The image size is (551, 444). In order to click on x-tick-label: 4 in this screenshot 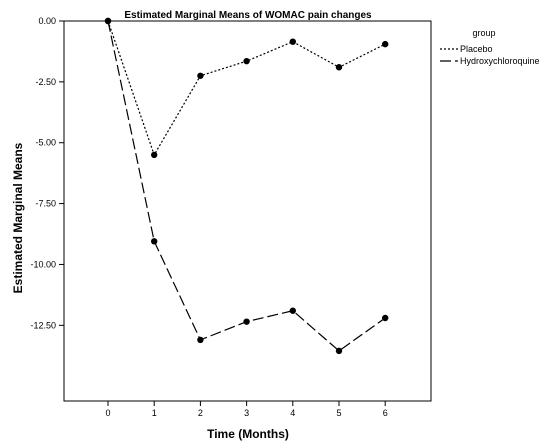, I will do `click(292, 413)`.